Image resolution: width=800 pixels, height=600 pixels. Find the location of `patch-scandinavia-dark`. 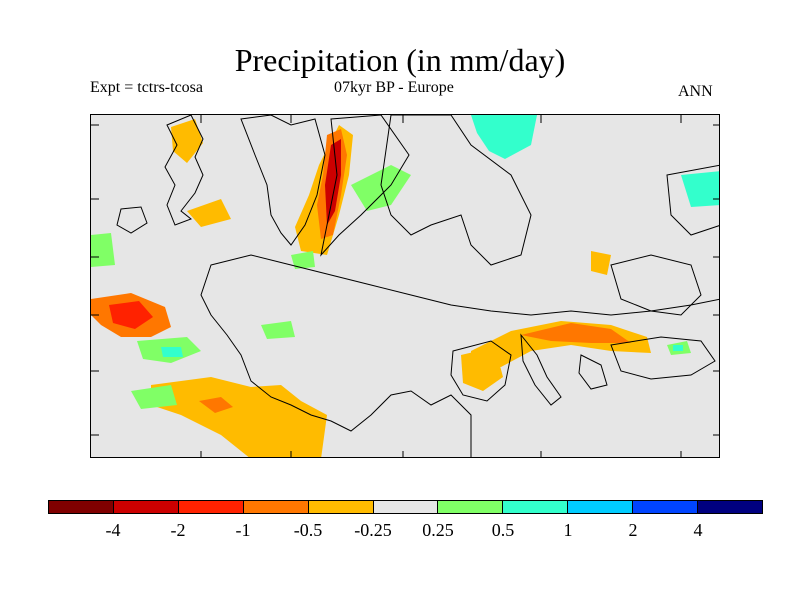

patch-scandinavia-dark is located at coordinates (333, 182).